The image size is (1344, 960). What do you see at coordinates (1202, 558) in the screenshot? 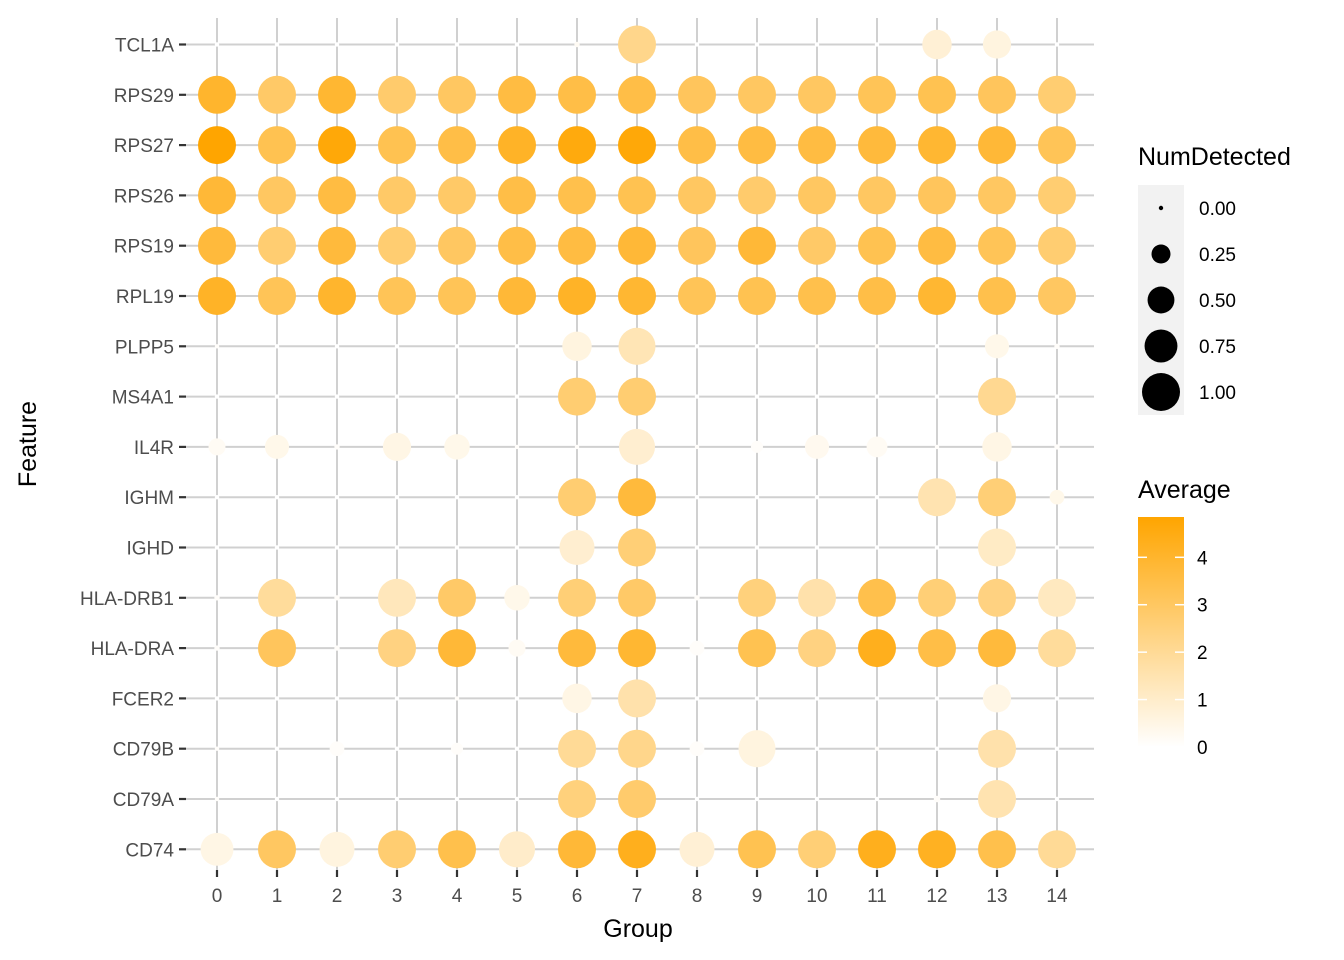
I see `color-legend-label-4: 4` at bounding box center [1202, 558].